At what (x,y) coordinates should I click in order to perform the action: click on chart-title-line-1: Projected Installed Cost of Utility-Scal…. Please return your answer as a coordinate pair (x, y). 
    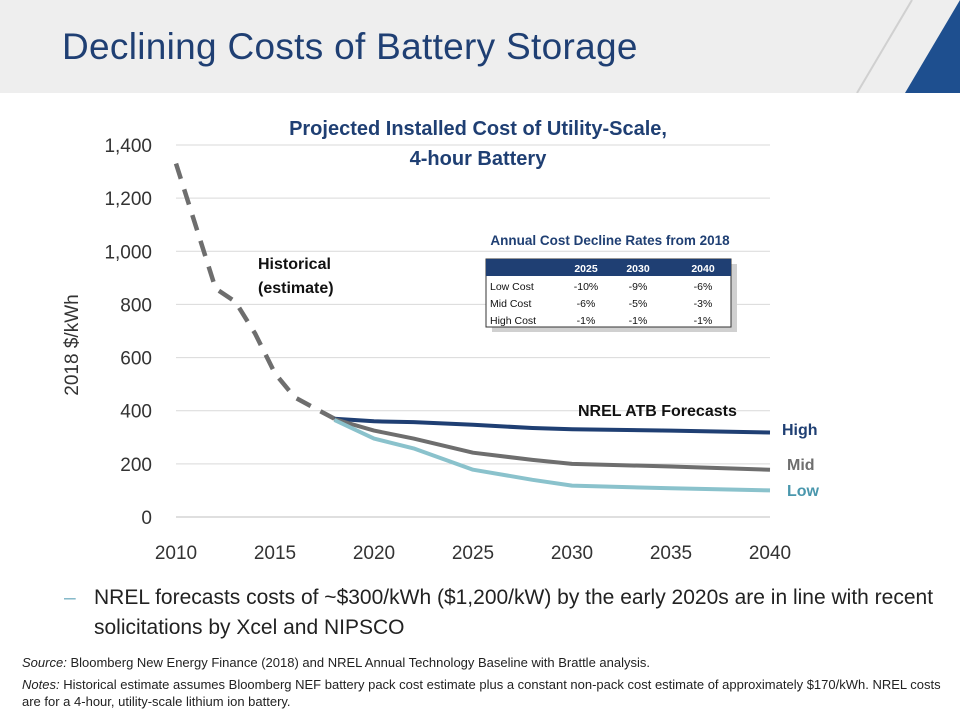
    Looking at the image, I should click on (478, 129).